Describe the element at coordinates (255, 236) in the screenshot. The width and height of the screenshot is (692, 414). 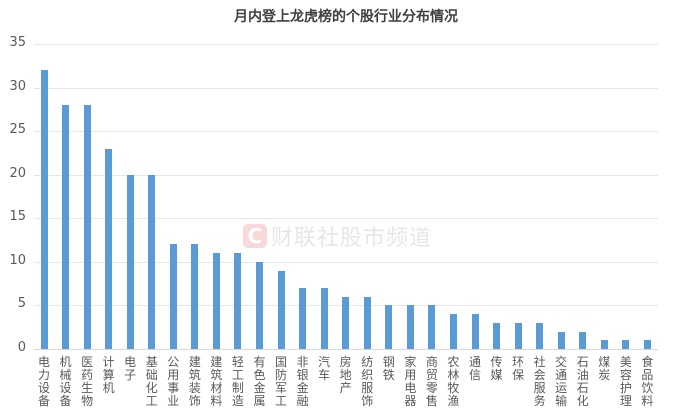
I see `watermark-logo-icon: C` at that location.